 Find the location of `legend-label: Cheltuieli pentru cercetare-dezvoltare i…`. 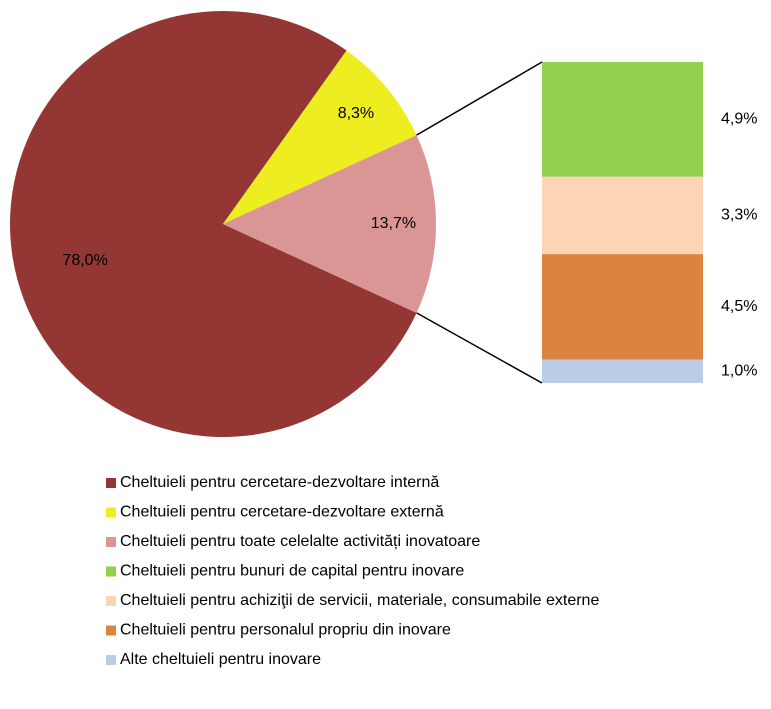

legend-label: Cheltuieli pentru cercetare-dezvoltare i… is located at coordinates (279, 482).